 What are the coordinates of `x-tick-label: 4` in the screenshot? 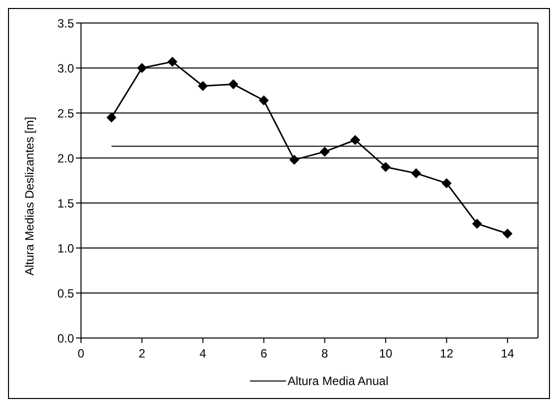 It's located at (203, 353).